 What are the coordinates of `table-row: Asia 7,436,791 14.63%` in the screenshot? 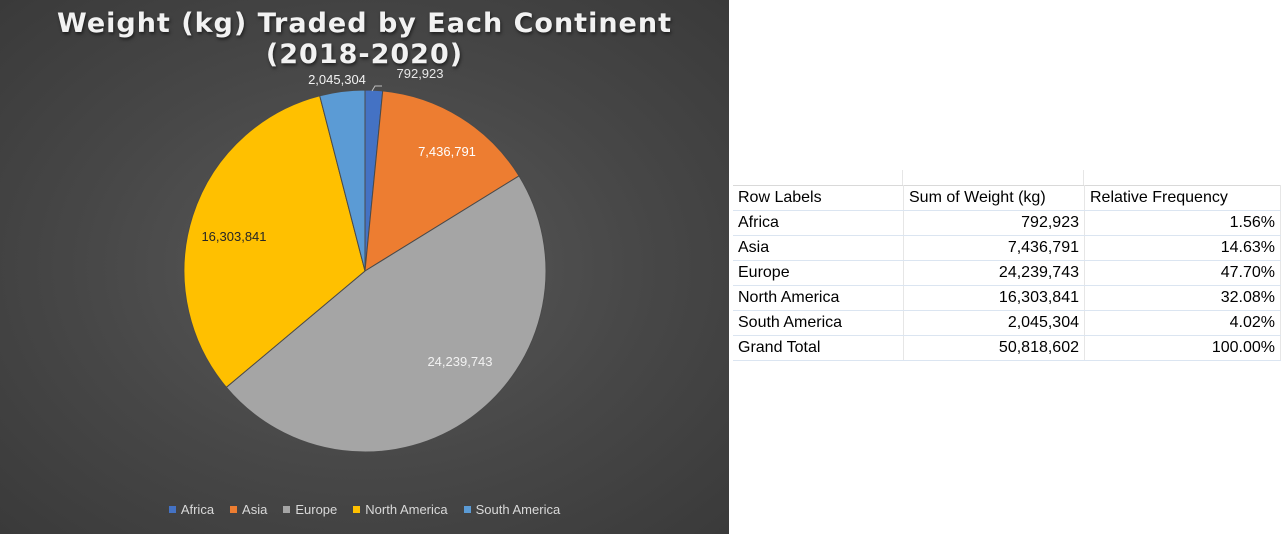 It's located at (1007, 248).